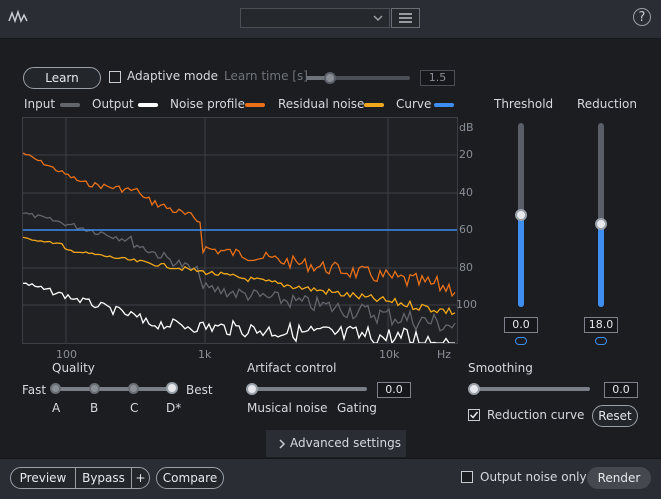 The width and height of the screenshot is (661, 499). What do you see at coordinates (466, 127) in the screenshot?
I see `db-axis-unit: dB` at bounding box center [466, 127].